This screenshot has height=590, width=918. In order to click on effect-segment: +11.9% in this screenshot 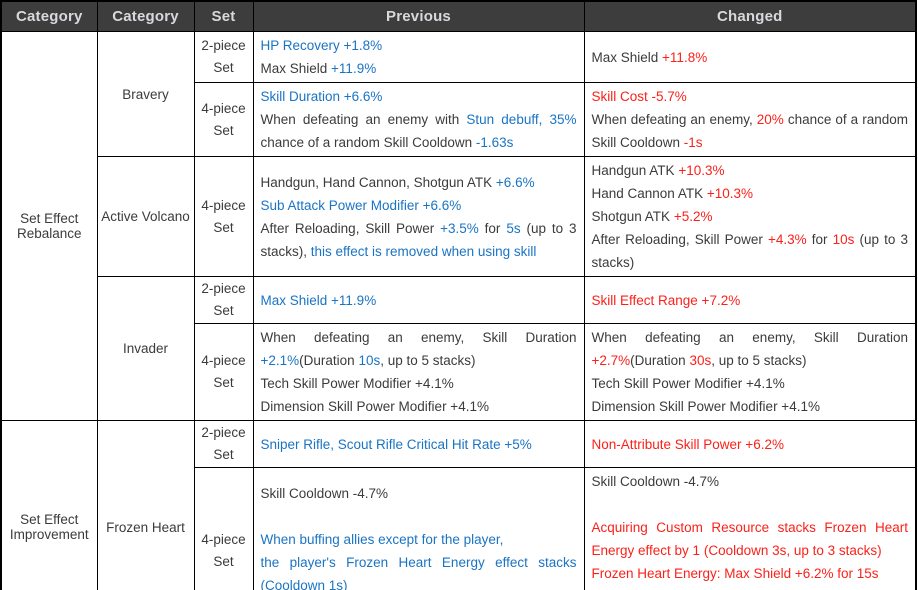, I will do `click(354, 68)`.